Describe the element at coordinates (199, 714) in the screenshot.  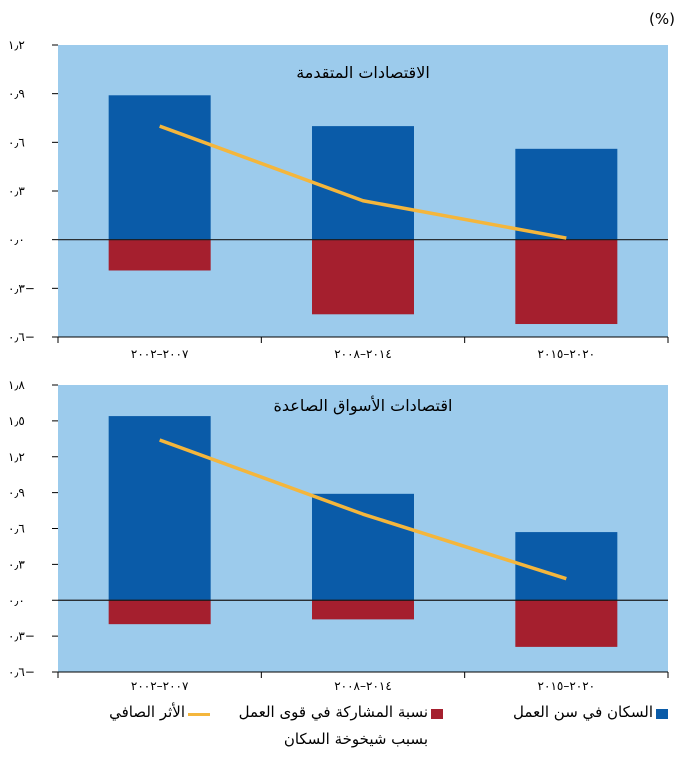
I see `legend-swatch-net` at that location.